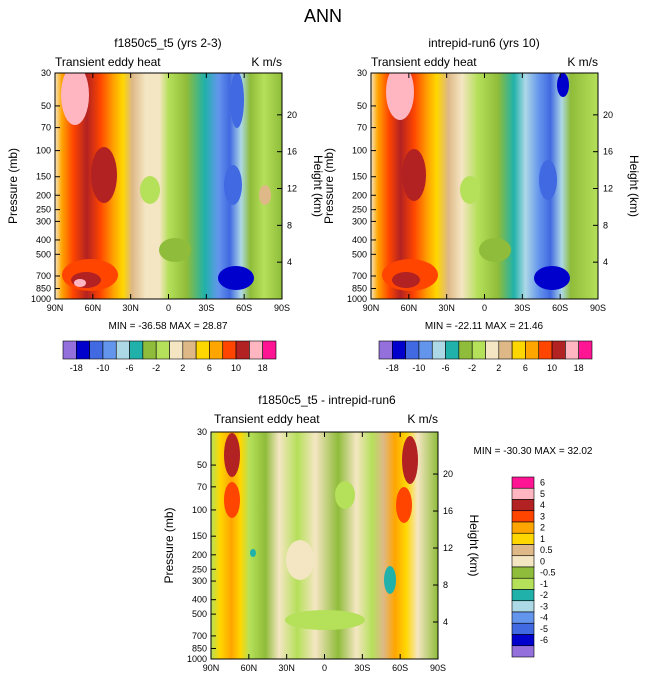 The width and height of the screenshot is (647, 683). What do you see at coordinates (400, 96) in the screenshot?
I see `panel-2-max-upper` at bounding box center [400, 96].